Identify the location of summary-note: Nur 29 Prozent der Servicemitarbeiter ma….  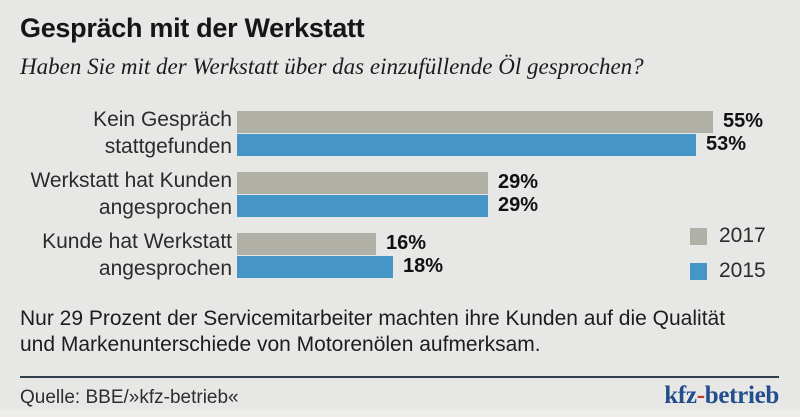
(400, 332).